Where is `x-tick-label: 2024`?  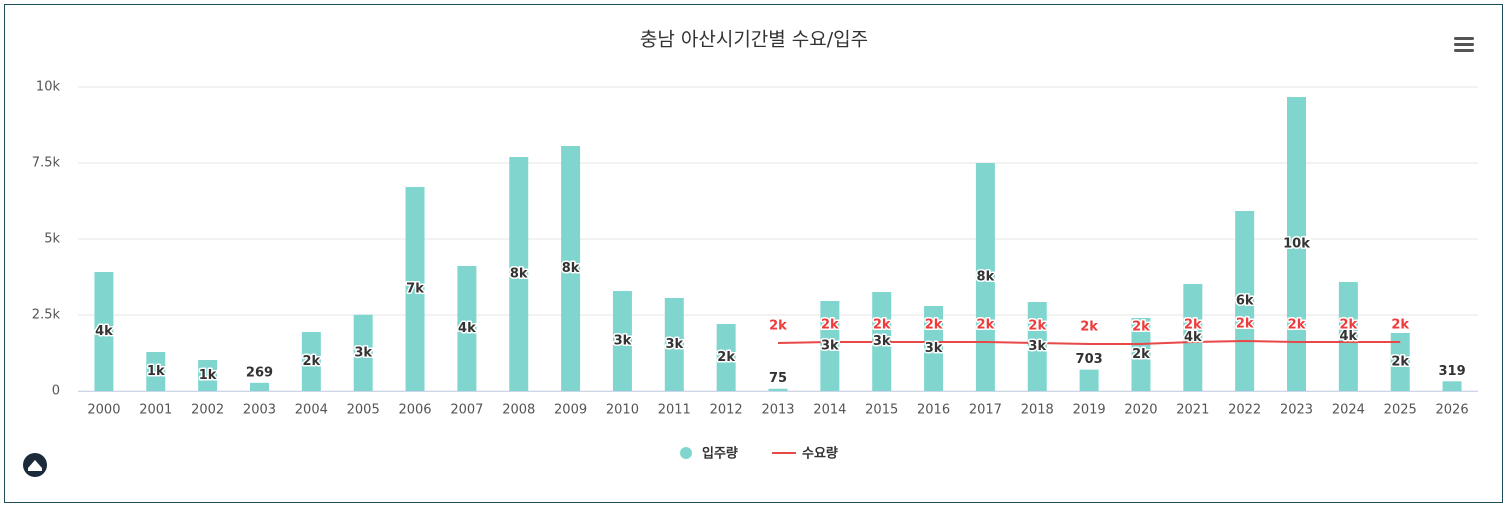 x-tick-label: 2024 is located at coordinates (1348, 410).